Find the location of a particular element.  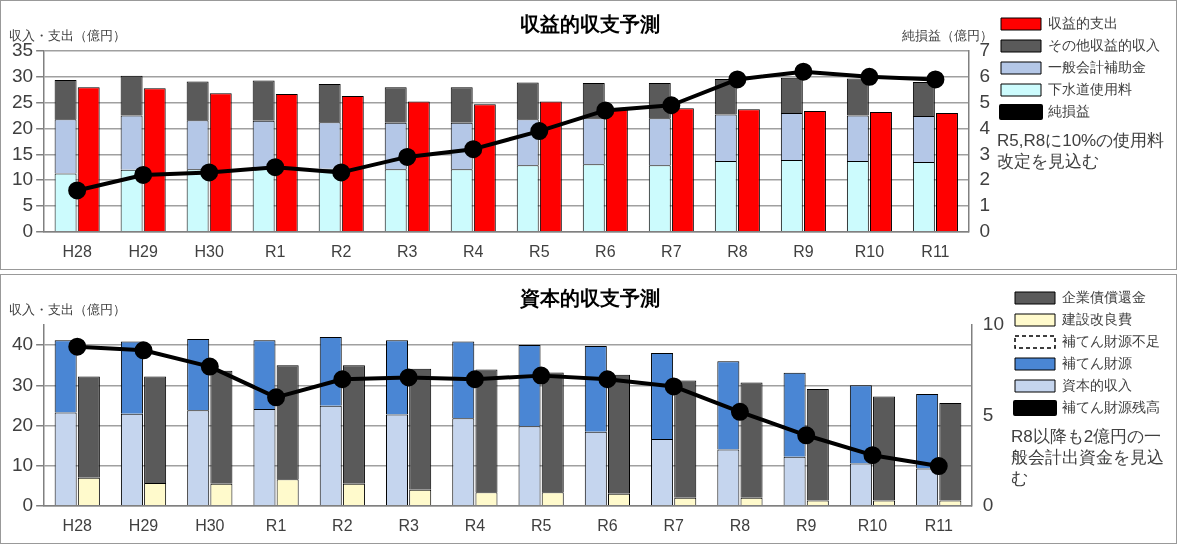

legend-label: 補てん財源残高 is located at coordinates (1111, 406).